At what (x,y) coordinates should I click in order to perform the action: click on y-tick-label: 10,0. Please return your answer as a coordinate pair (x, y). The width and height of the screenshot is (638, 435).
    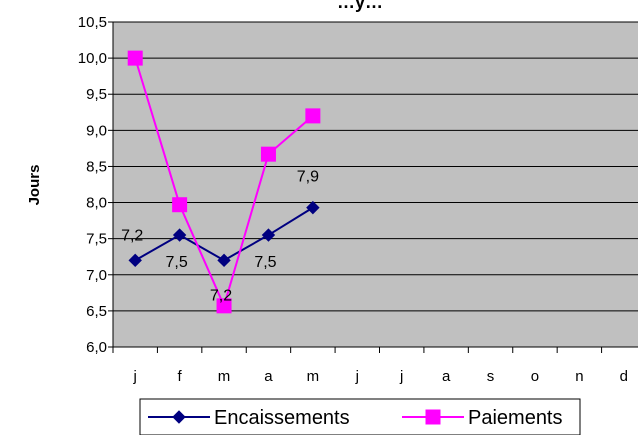
    Looking at the image, I should click on (92, 58).